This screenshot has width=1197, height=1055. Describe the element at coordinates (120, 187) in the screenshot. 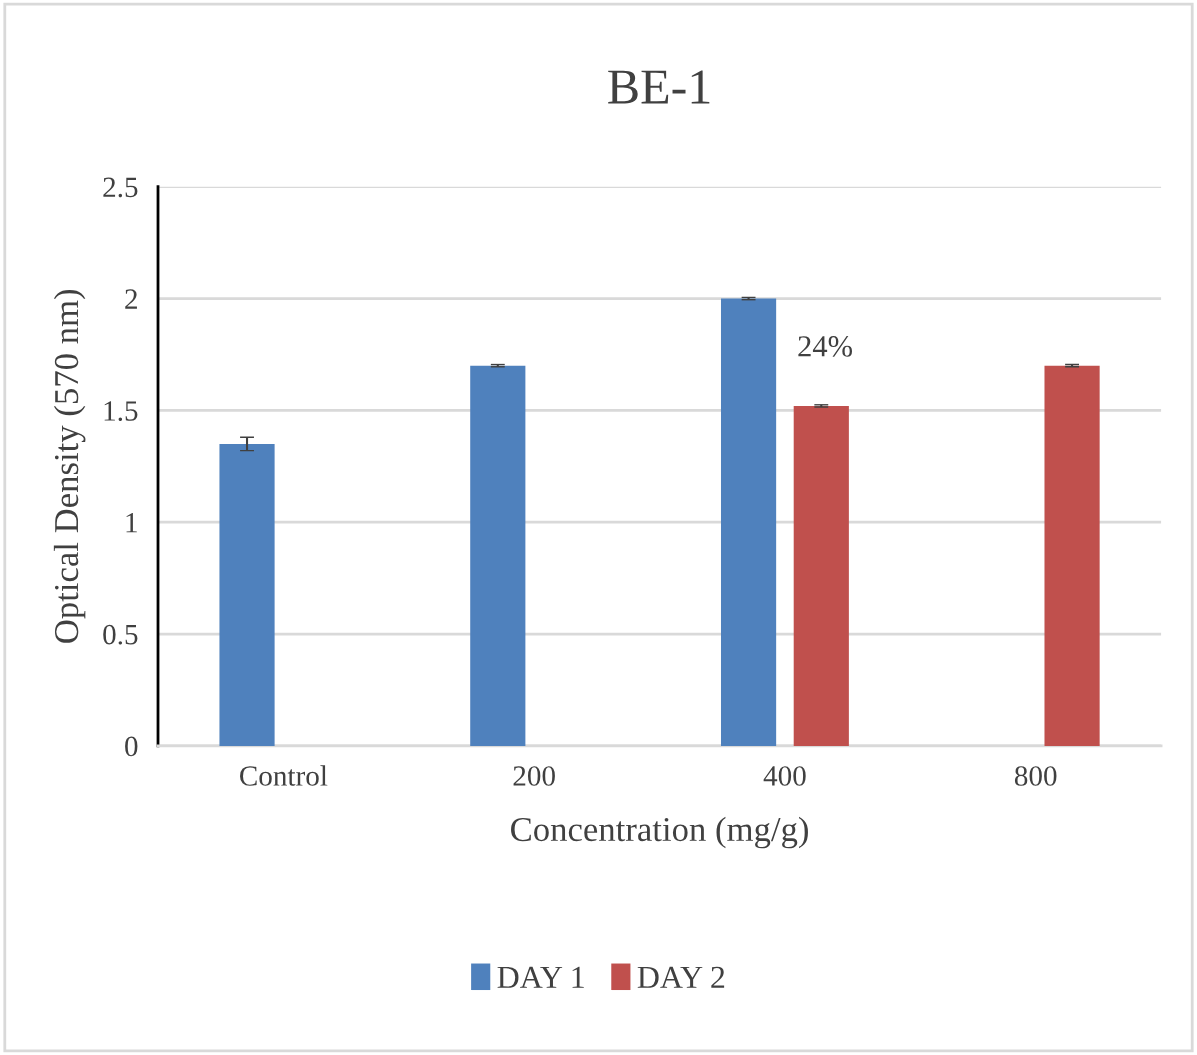

I see `y-tick-label: 2.5` at that location.